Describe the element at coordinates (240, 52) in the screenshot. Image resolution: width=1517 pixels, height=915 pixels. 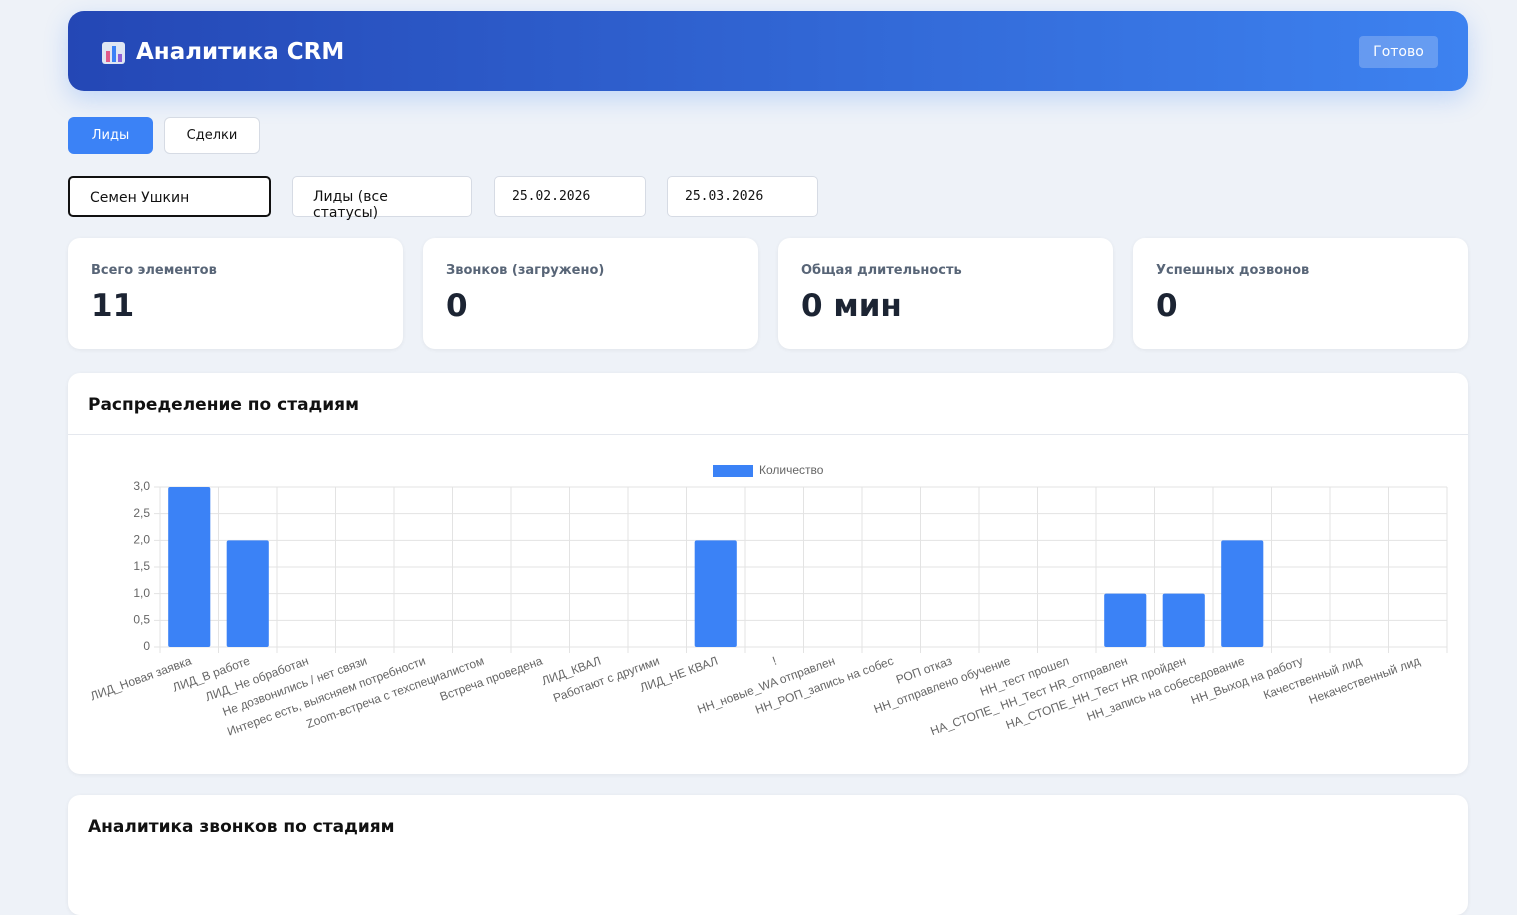
I see `header-title: Аналитика CRM` at that location.